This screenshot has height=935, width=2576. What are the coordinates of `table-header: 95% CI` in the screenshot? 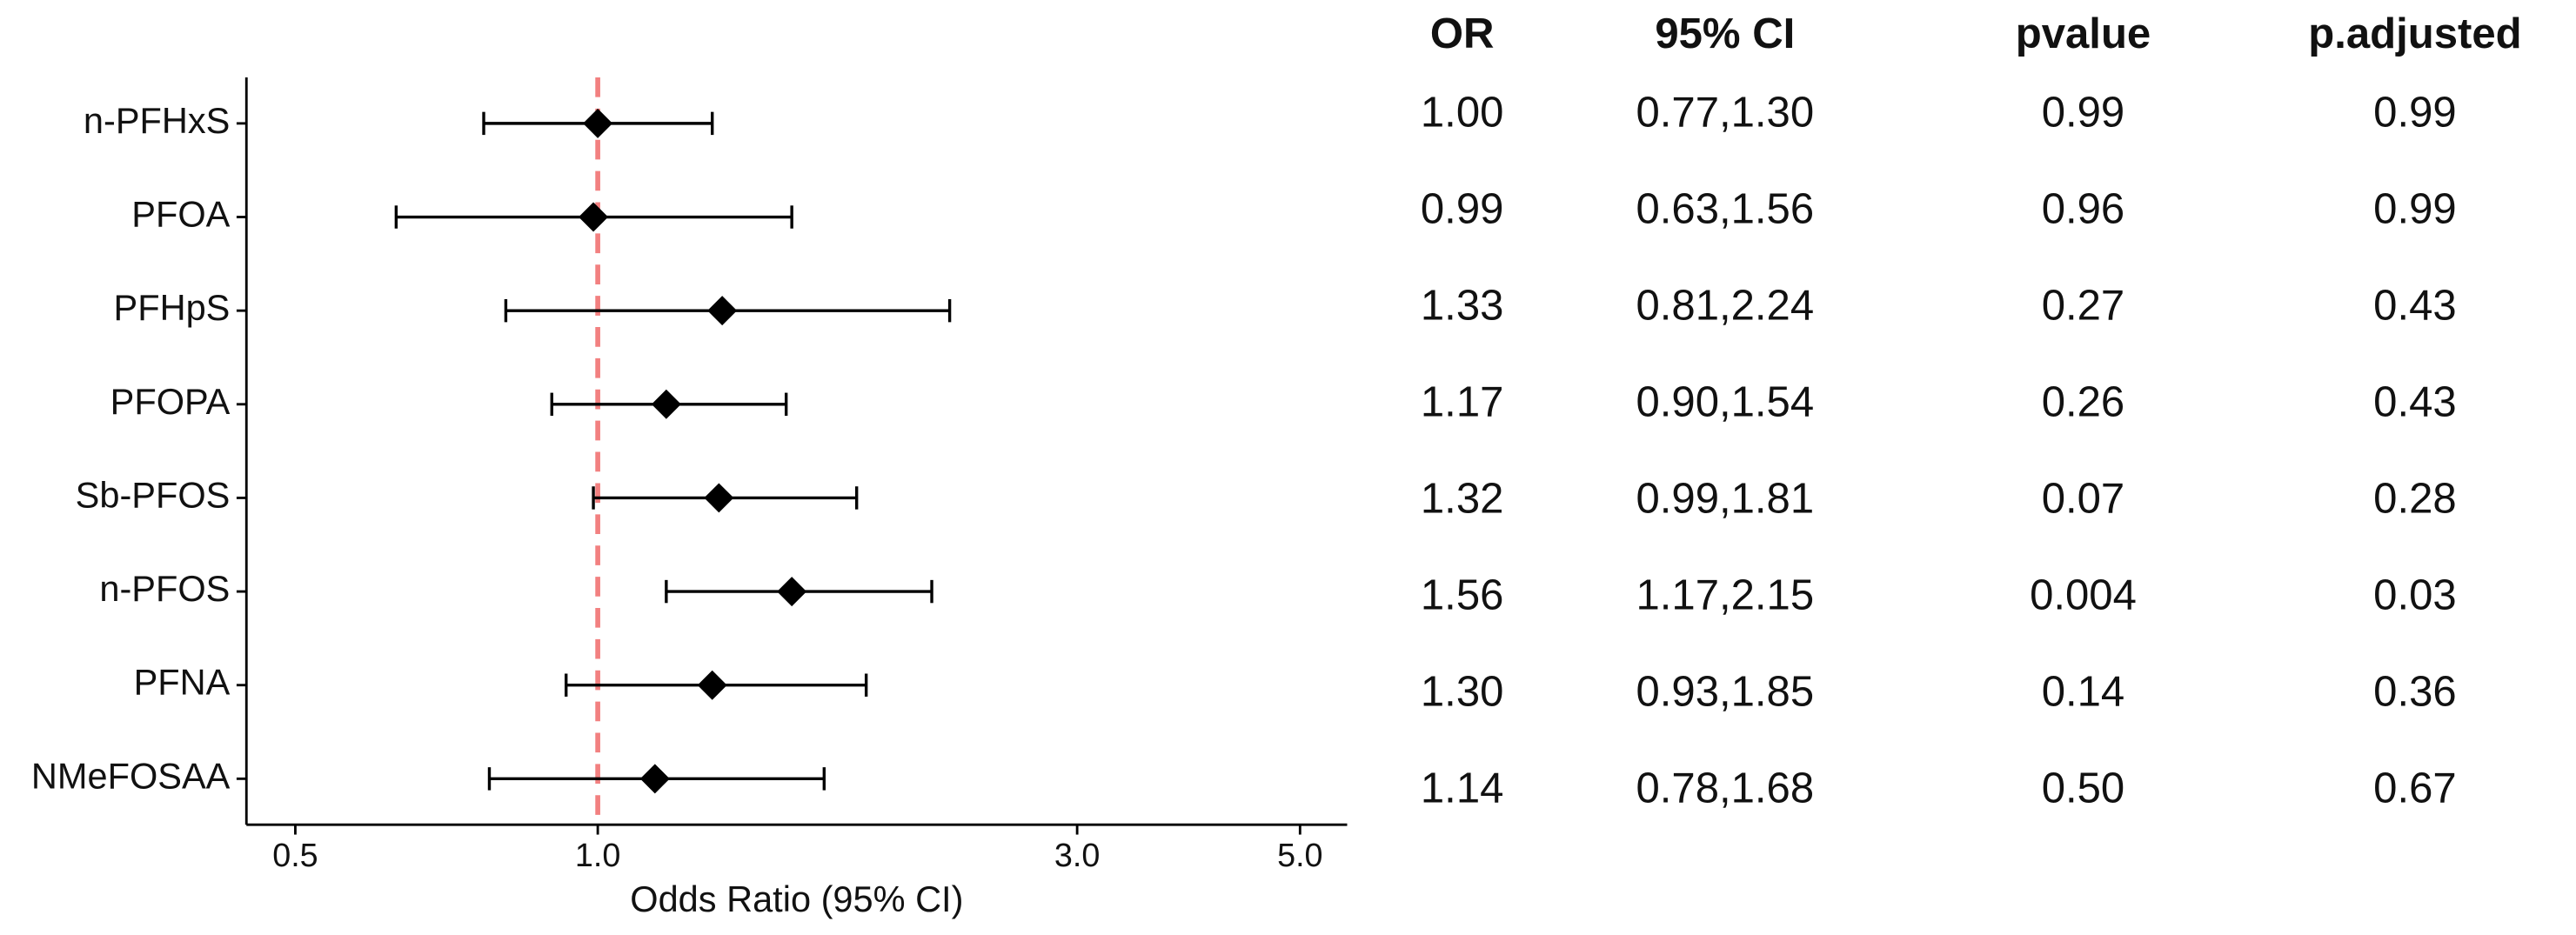 It's located at (1725, 33).